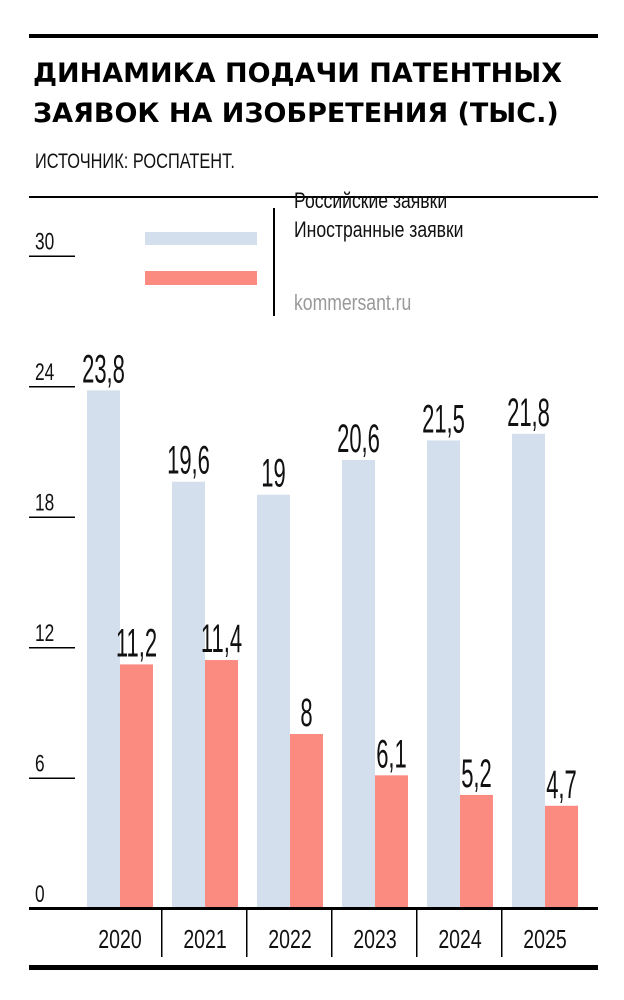 Image resolution: width=624 pixels, height=1000 pixels. What do you see at coordinates (460, 938) in the screenshot?
I see `x-tick-label: 2024` at bounding box center [460, 938].